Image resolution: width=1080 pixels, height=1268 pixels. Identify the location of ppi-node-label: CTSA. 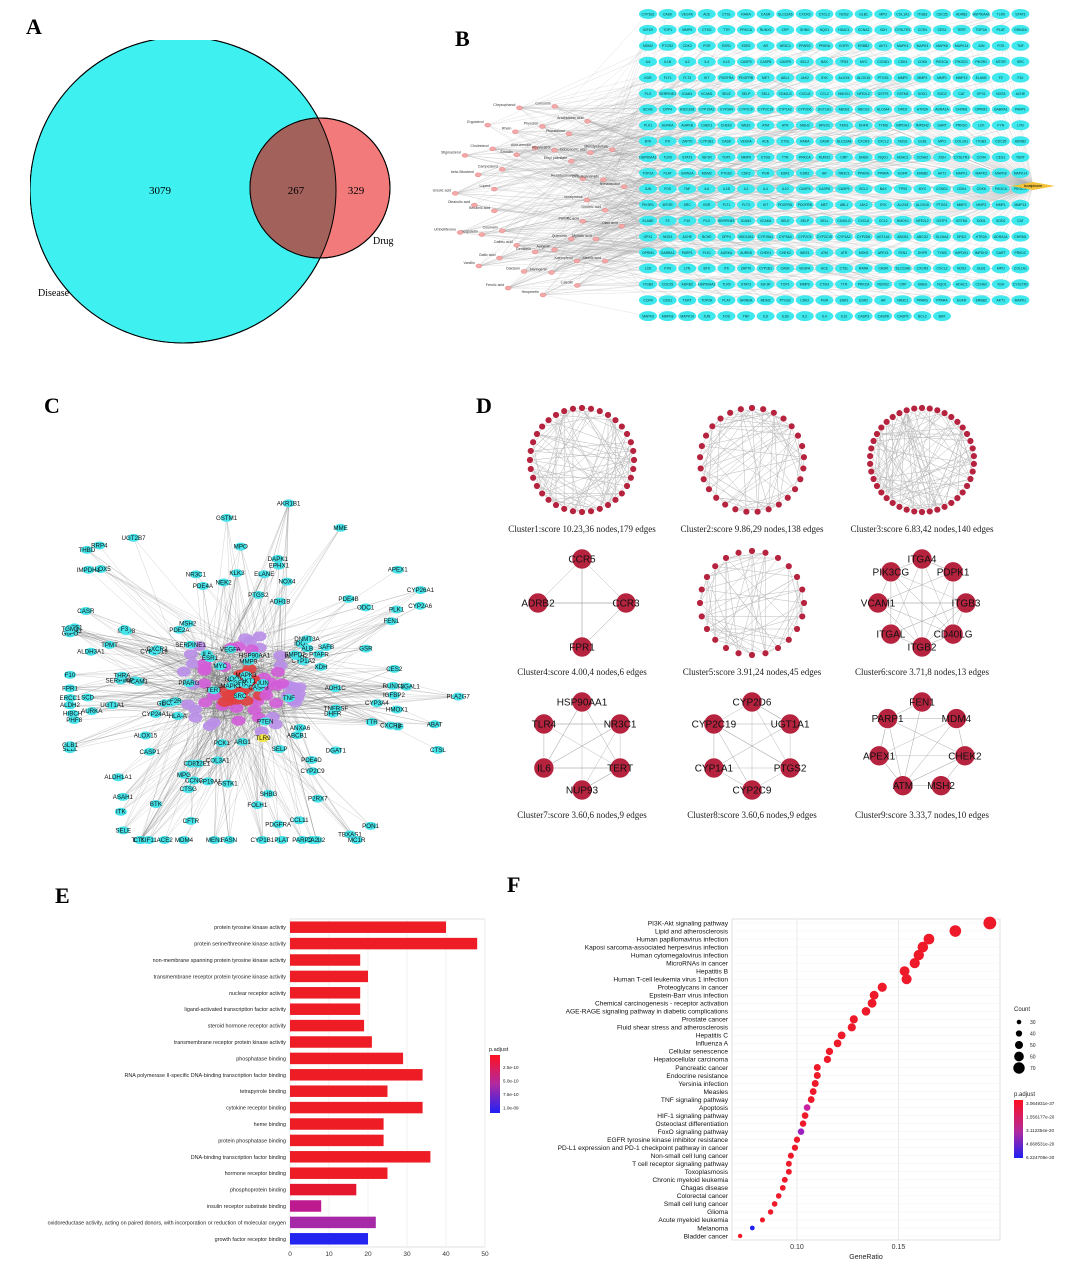
(141, 840).